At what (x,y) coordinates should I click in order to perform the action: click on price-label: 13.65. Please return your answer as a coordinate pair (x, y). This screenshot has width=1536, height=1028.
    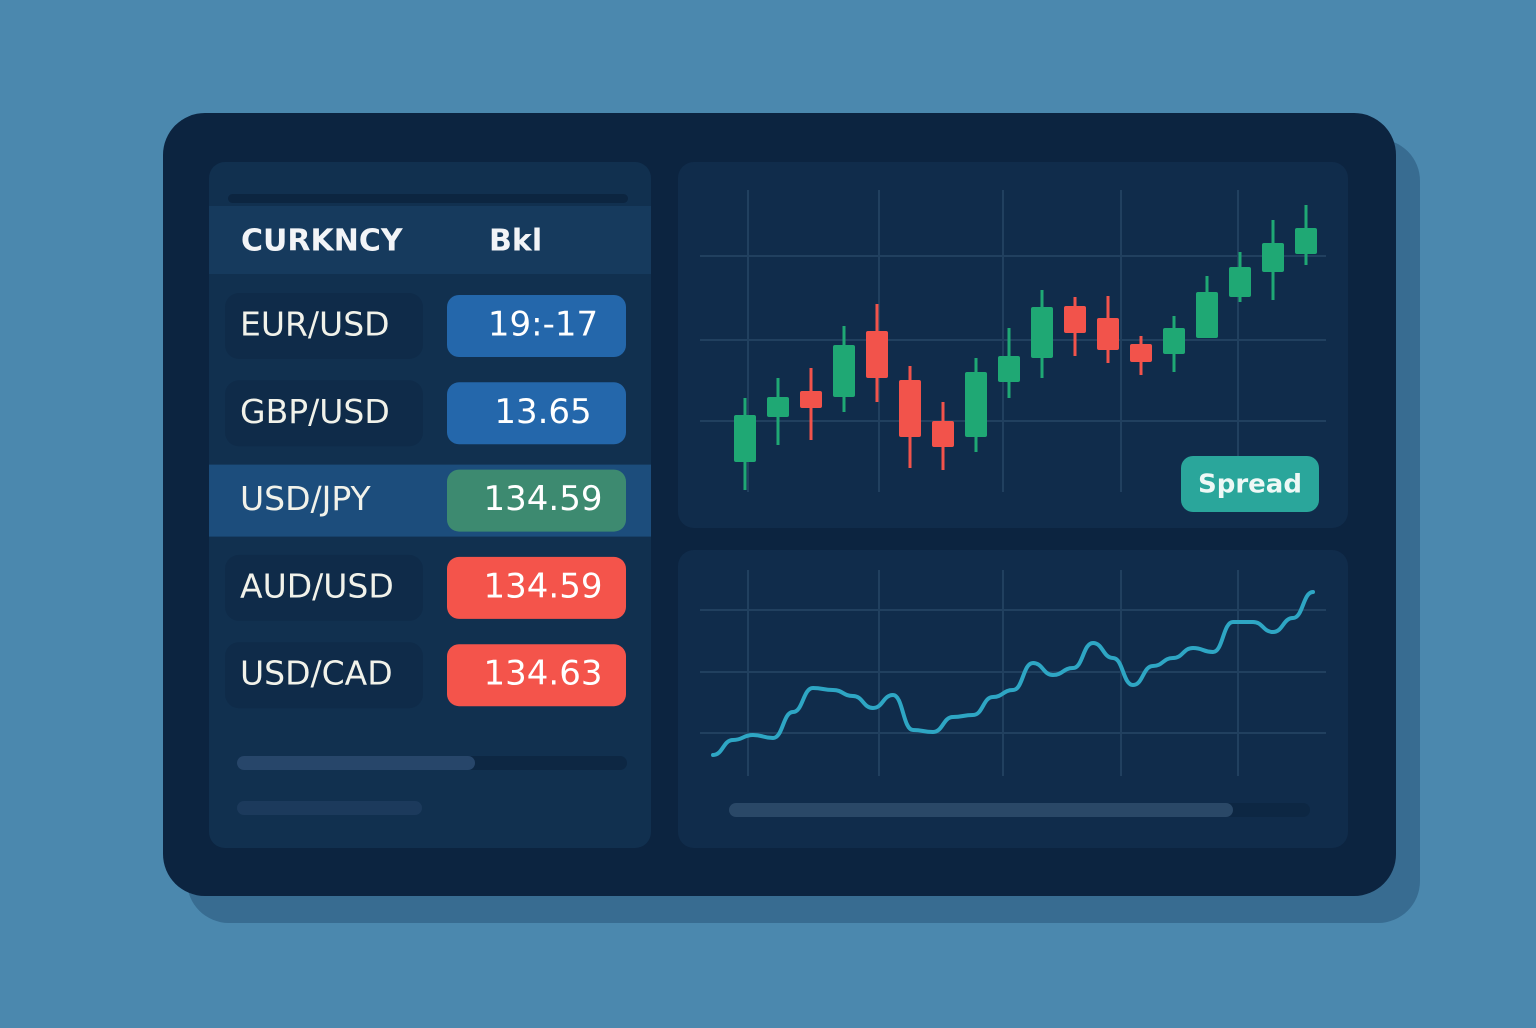
    Looking at the image, I should click on (542, 412).